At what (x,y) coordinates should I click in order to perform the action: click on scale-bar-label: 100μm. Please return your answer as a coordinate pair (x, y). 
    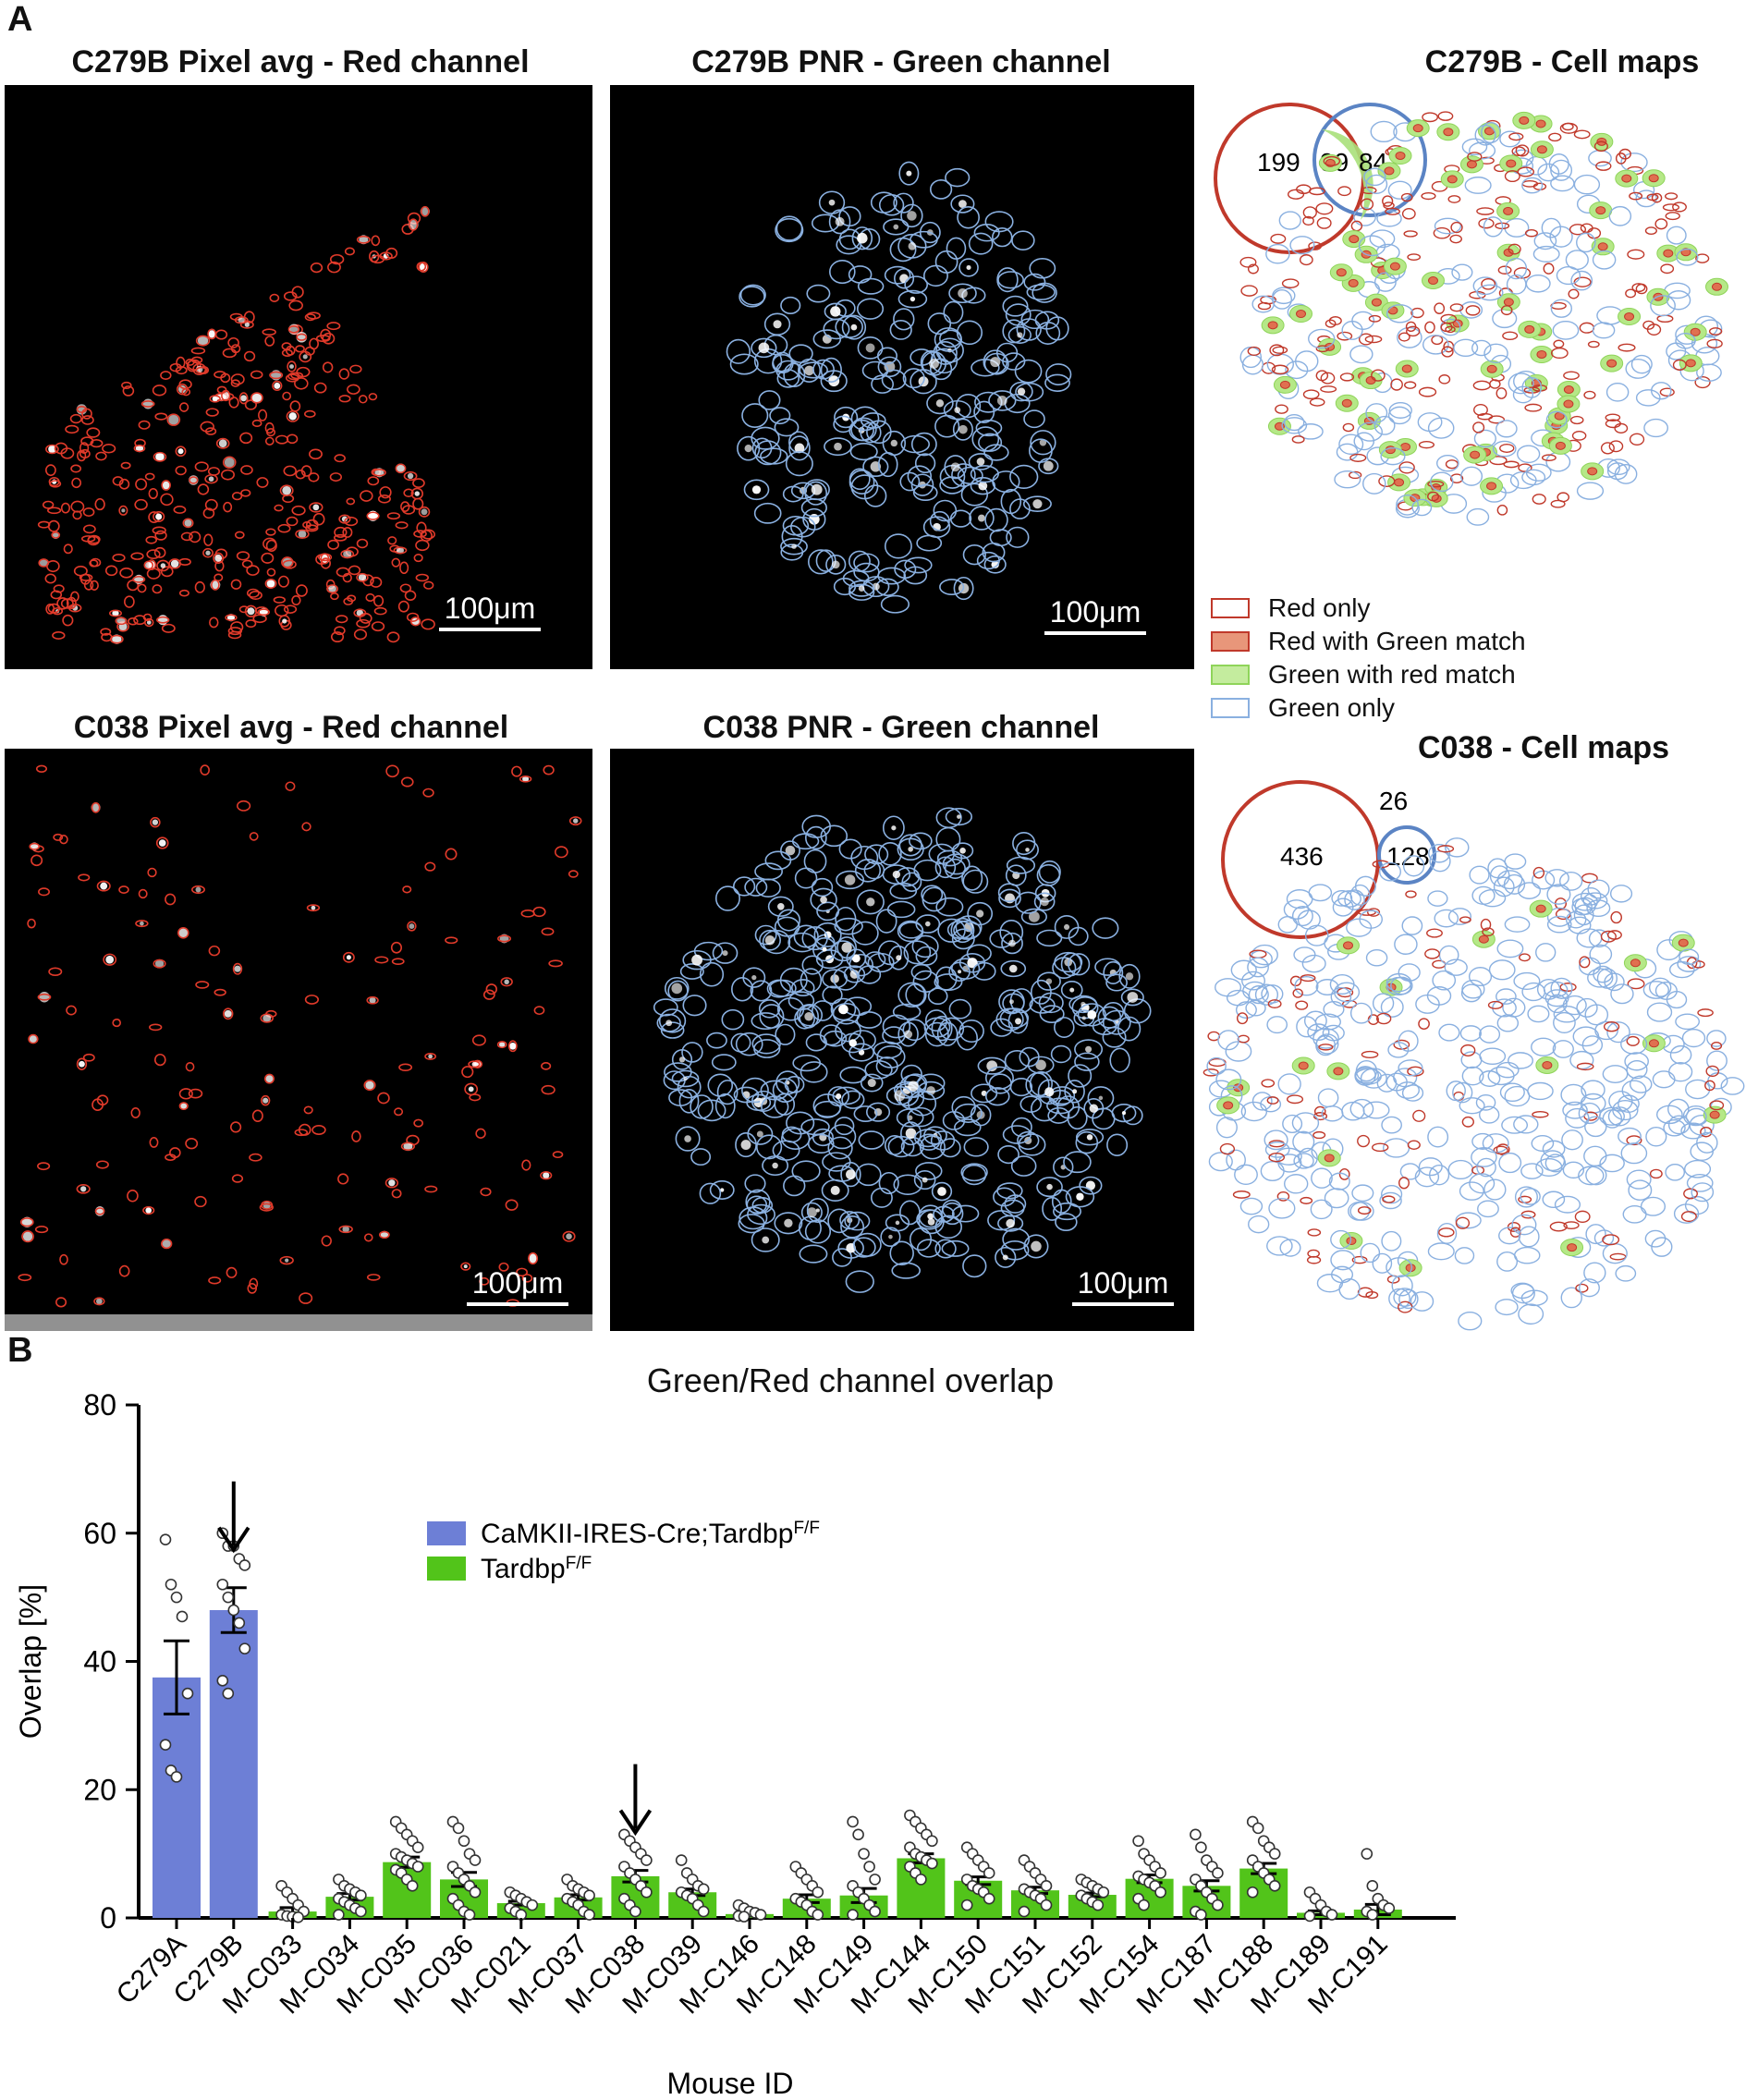
    Looking at the image, I should click on (517, 1283).